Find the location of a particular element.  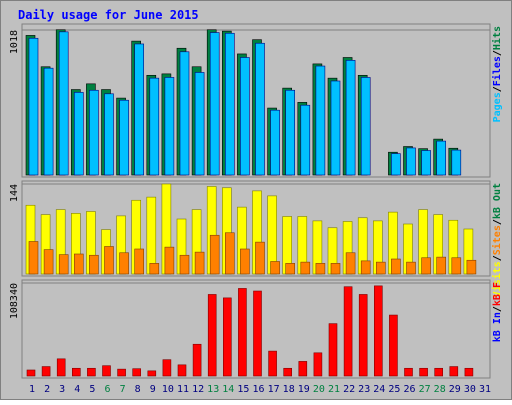

legend-visits-sites: Visits/Sites/kB Out is located at coordinates (497, 240).